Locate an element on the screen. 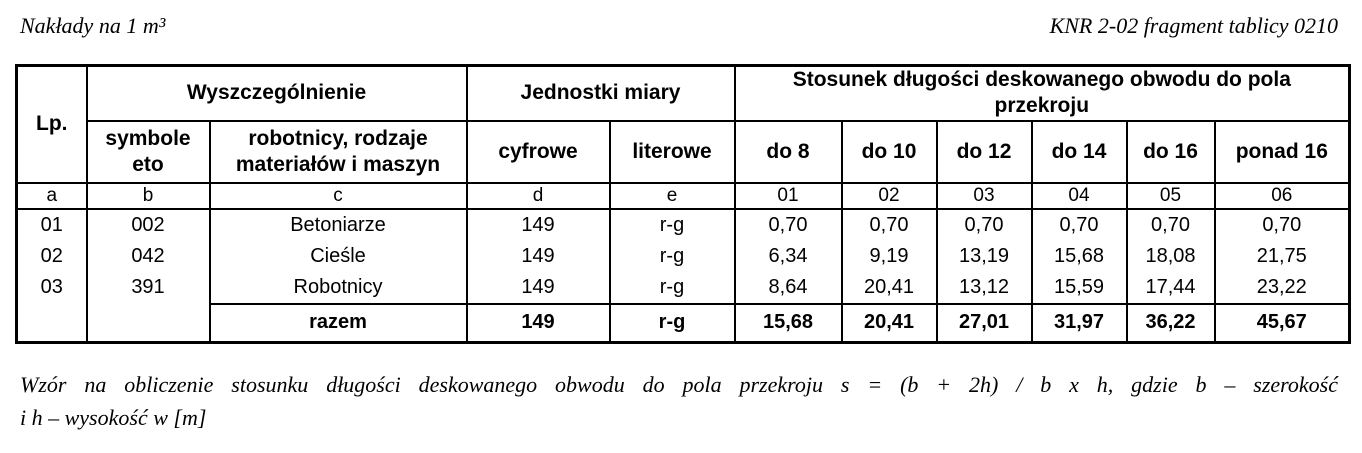  col-header-cyfrowe: cyfrowe is located at coordinates (538, 151).